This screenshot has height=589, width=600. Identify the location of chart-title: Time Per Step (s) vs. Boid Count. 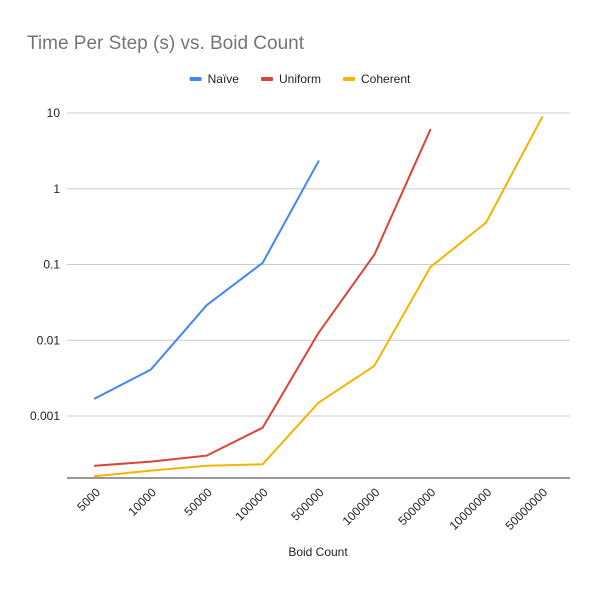
(166, 43).